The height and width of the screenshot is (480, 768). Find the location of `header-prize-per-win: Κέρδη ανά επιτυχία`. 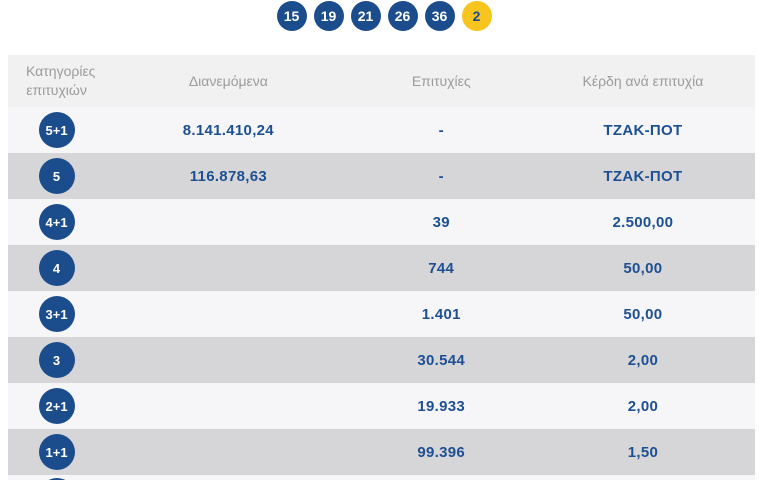

header-prize-per-win: Κέρδη ανά επιτυχία is located at coordinates (643, 80).